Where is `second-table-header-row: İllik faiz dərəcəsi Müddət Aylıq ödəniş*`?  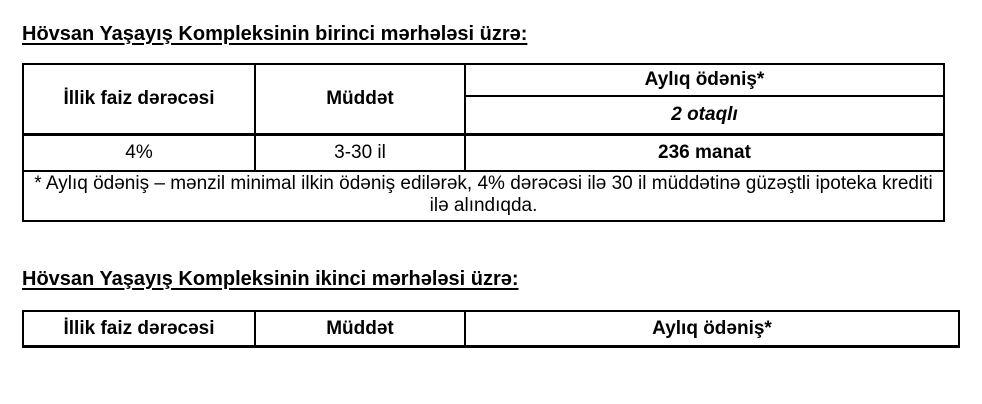
second-table-header-row: İllik faiz dərəcəsi Müddət Aylıq ödəniş* is located at coordinates (491, 329).